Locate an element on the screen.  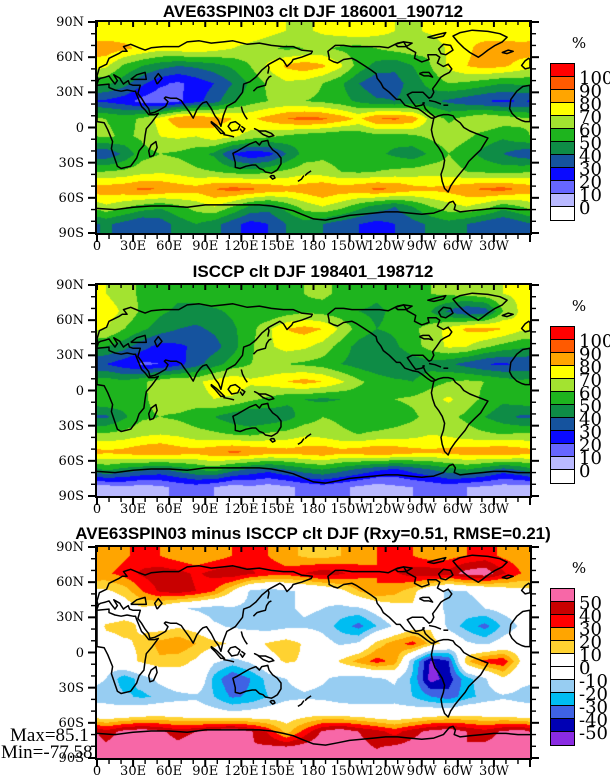
lon-tick-label: 60E is located at coordinates (169, 509).